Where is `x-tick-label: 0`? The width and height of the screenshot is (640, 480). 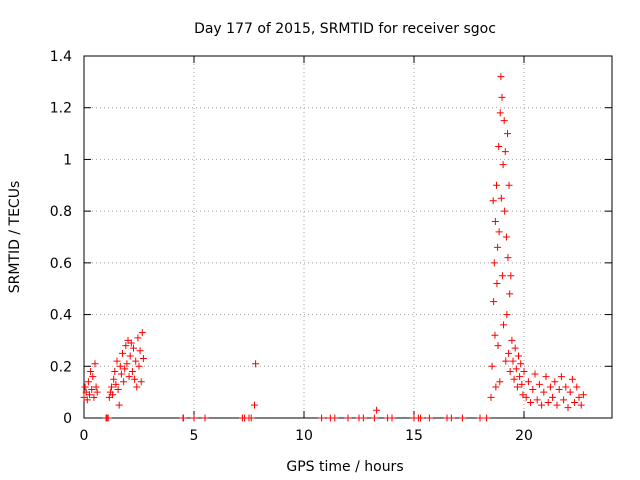
x-tick-label: 0 is located at coordinates (84, 436).